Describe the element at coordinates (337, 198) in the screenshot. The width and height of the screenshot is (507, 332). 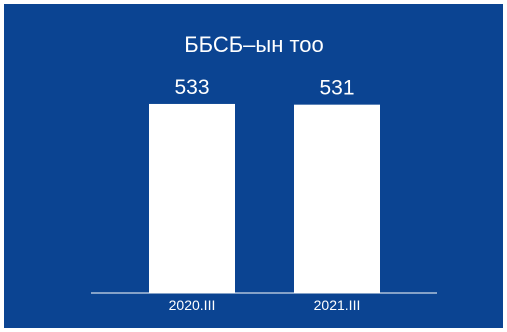
I see `bar-2021.III` at that location.